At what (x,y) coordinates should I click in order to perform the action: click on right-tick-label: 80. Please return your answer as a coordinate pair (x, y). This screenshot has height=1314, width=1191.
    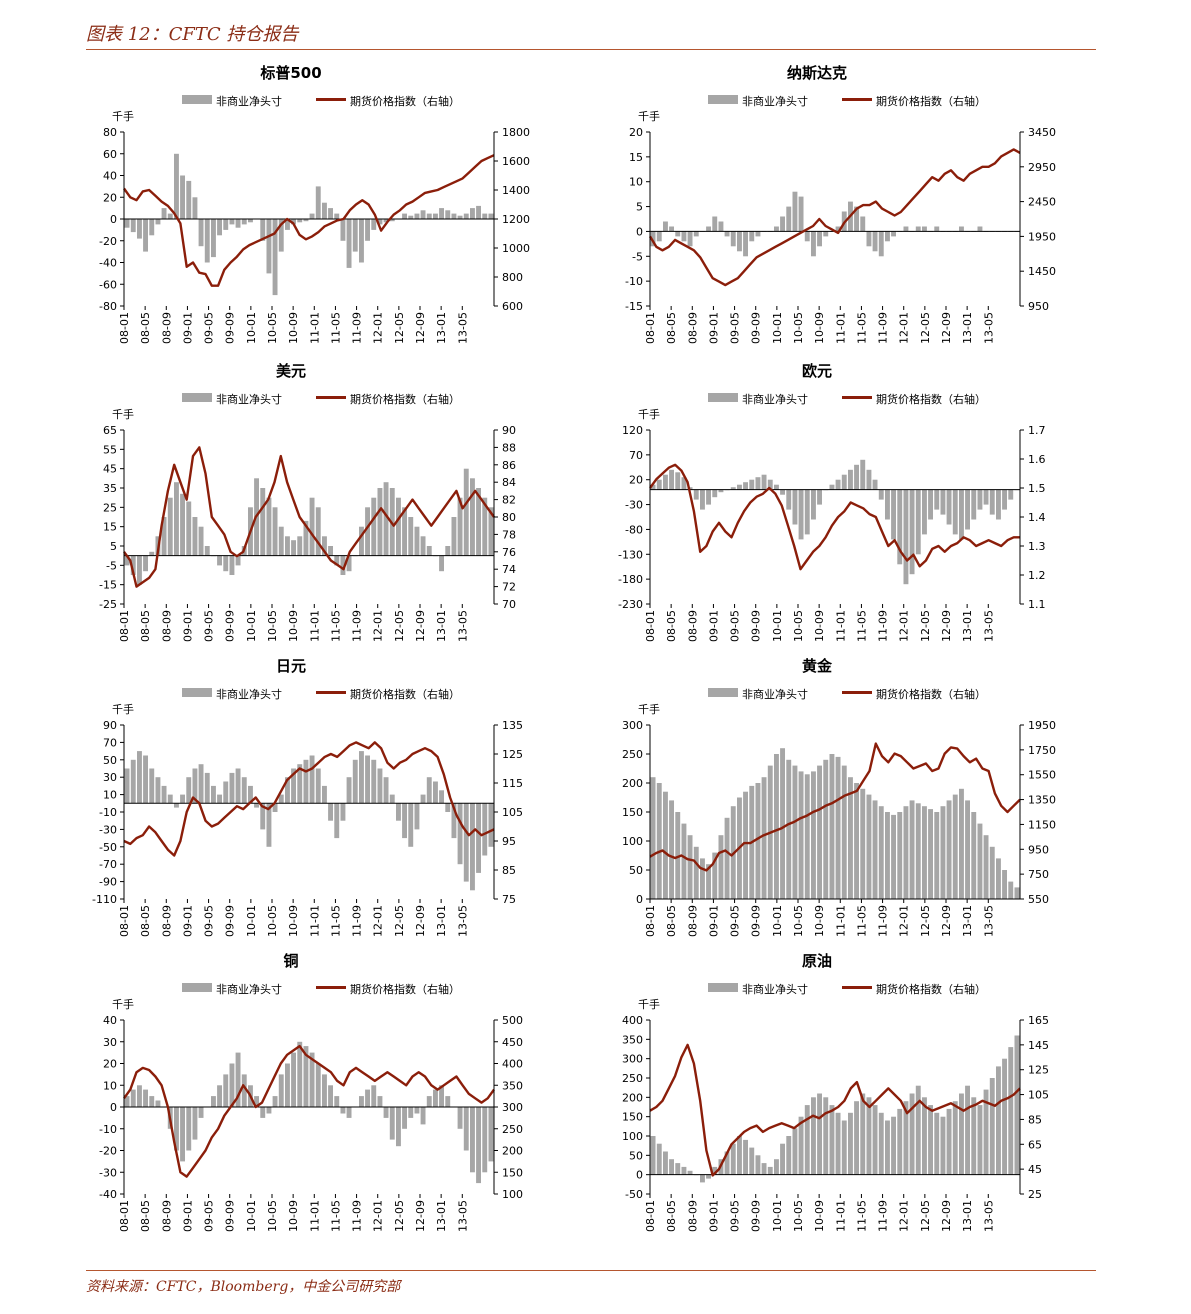
    Looking at the image, I should click on (509, 517).